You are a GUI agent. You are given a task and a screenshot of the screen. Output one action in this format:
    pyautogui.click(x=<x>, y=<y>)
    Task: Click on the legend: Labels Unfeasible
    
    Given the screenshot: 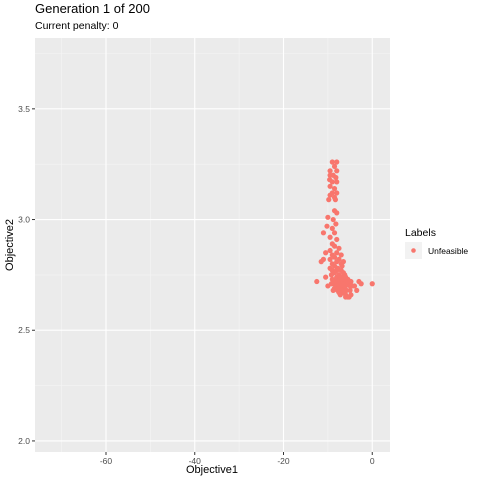 What is the action you would take?
    pyautogui.click(x=436, y=243)
    